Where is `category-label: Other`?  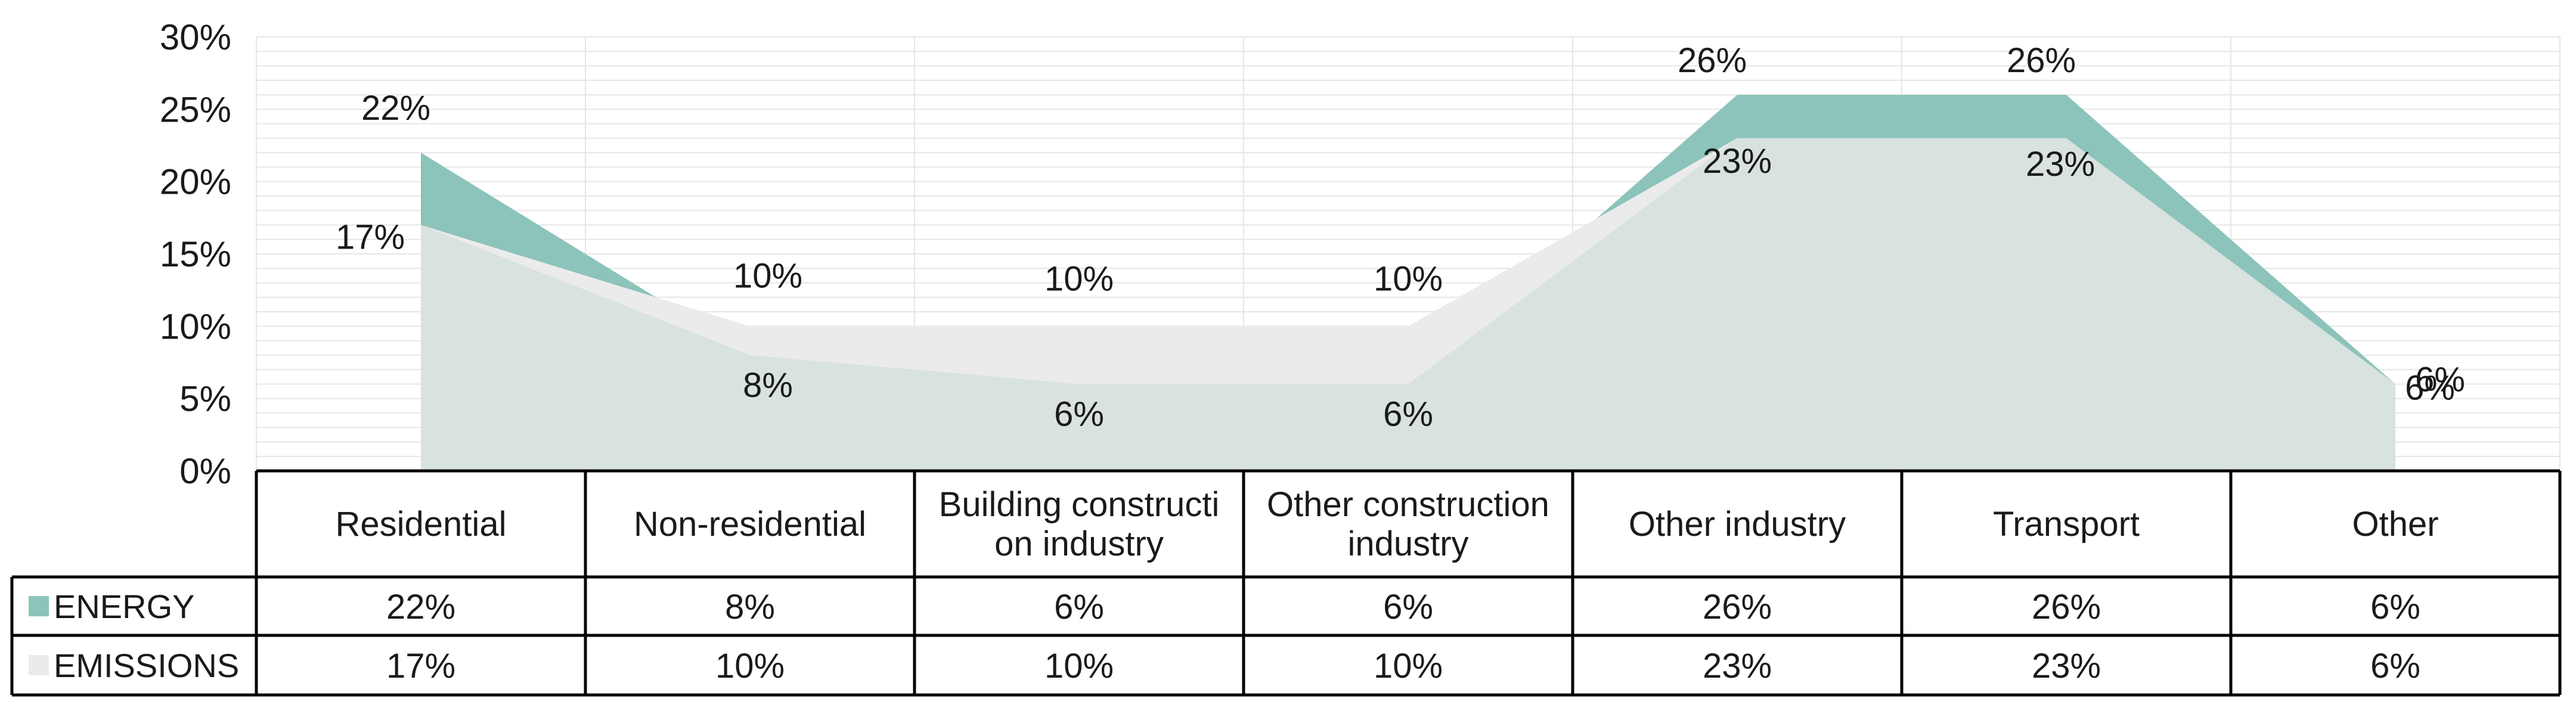 category-label: Other is located at coordinates (2395, 524).